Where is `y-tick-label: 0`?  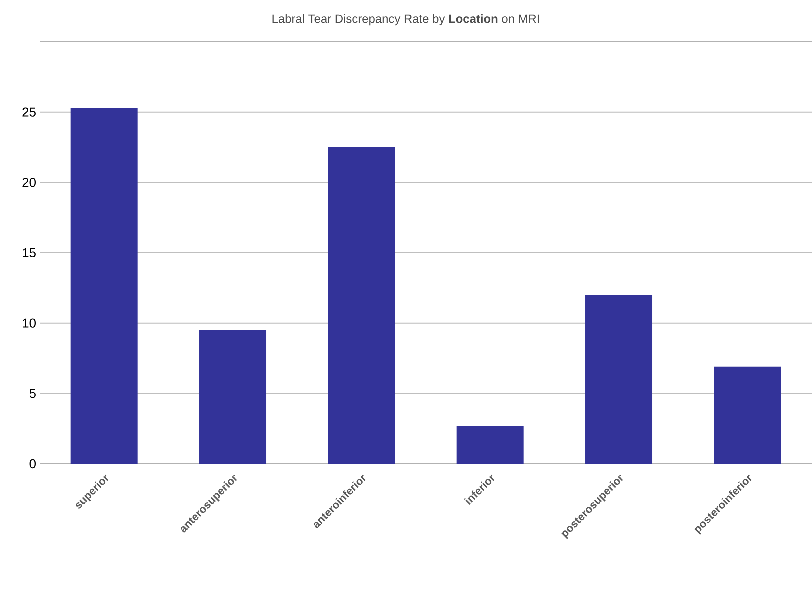 y-tick-label: 0 is located at coordinates (33, 464).